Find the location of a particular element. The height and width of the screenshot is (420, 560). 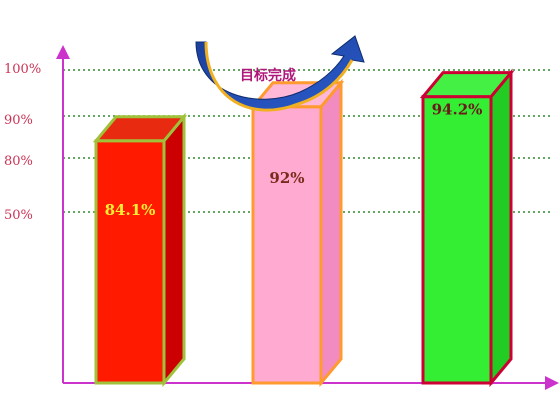

bar-3-front is located at coordinates (457, 240).